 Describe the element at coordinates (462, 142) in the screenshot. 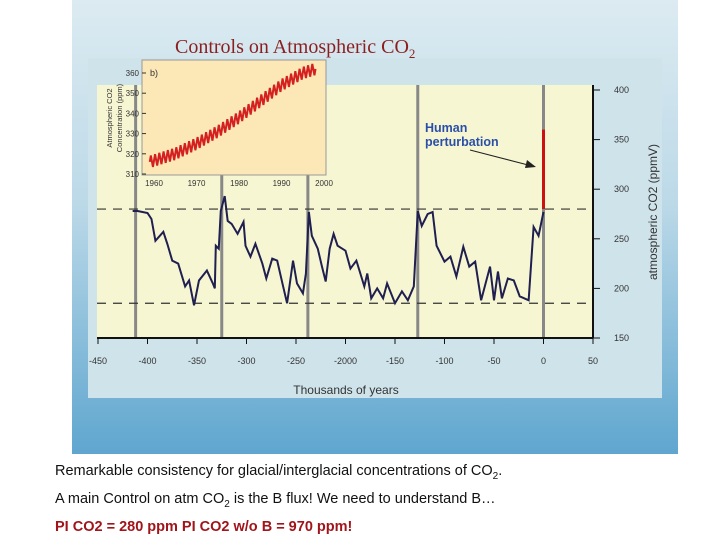

I see `annotation-line-2: perturbation` at that location.